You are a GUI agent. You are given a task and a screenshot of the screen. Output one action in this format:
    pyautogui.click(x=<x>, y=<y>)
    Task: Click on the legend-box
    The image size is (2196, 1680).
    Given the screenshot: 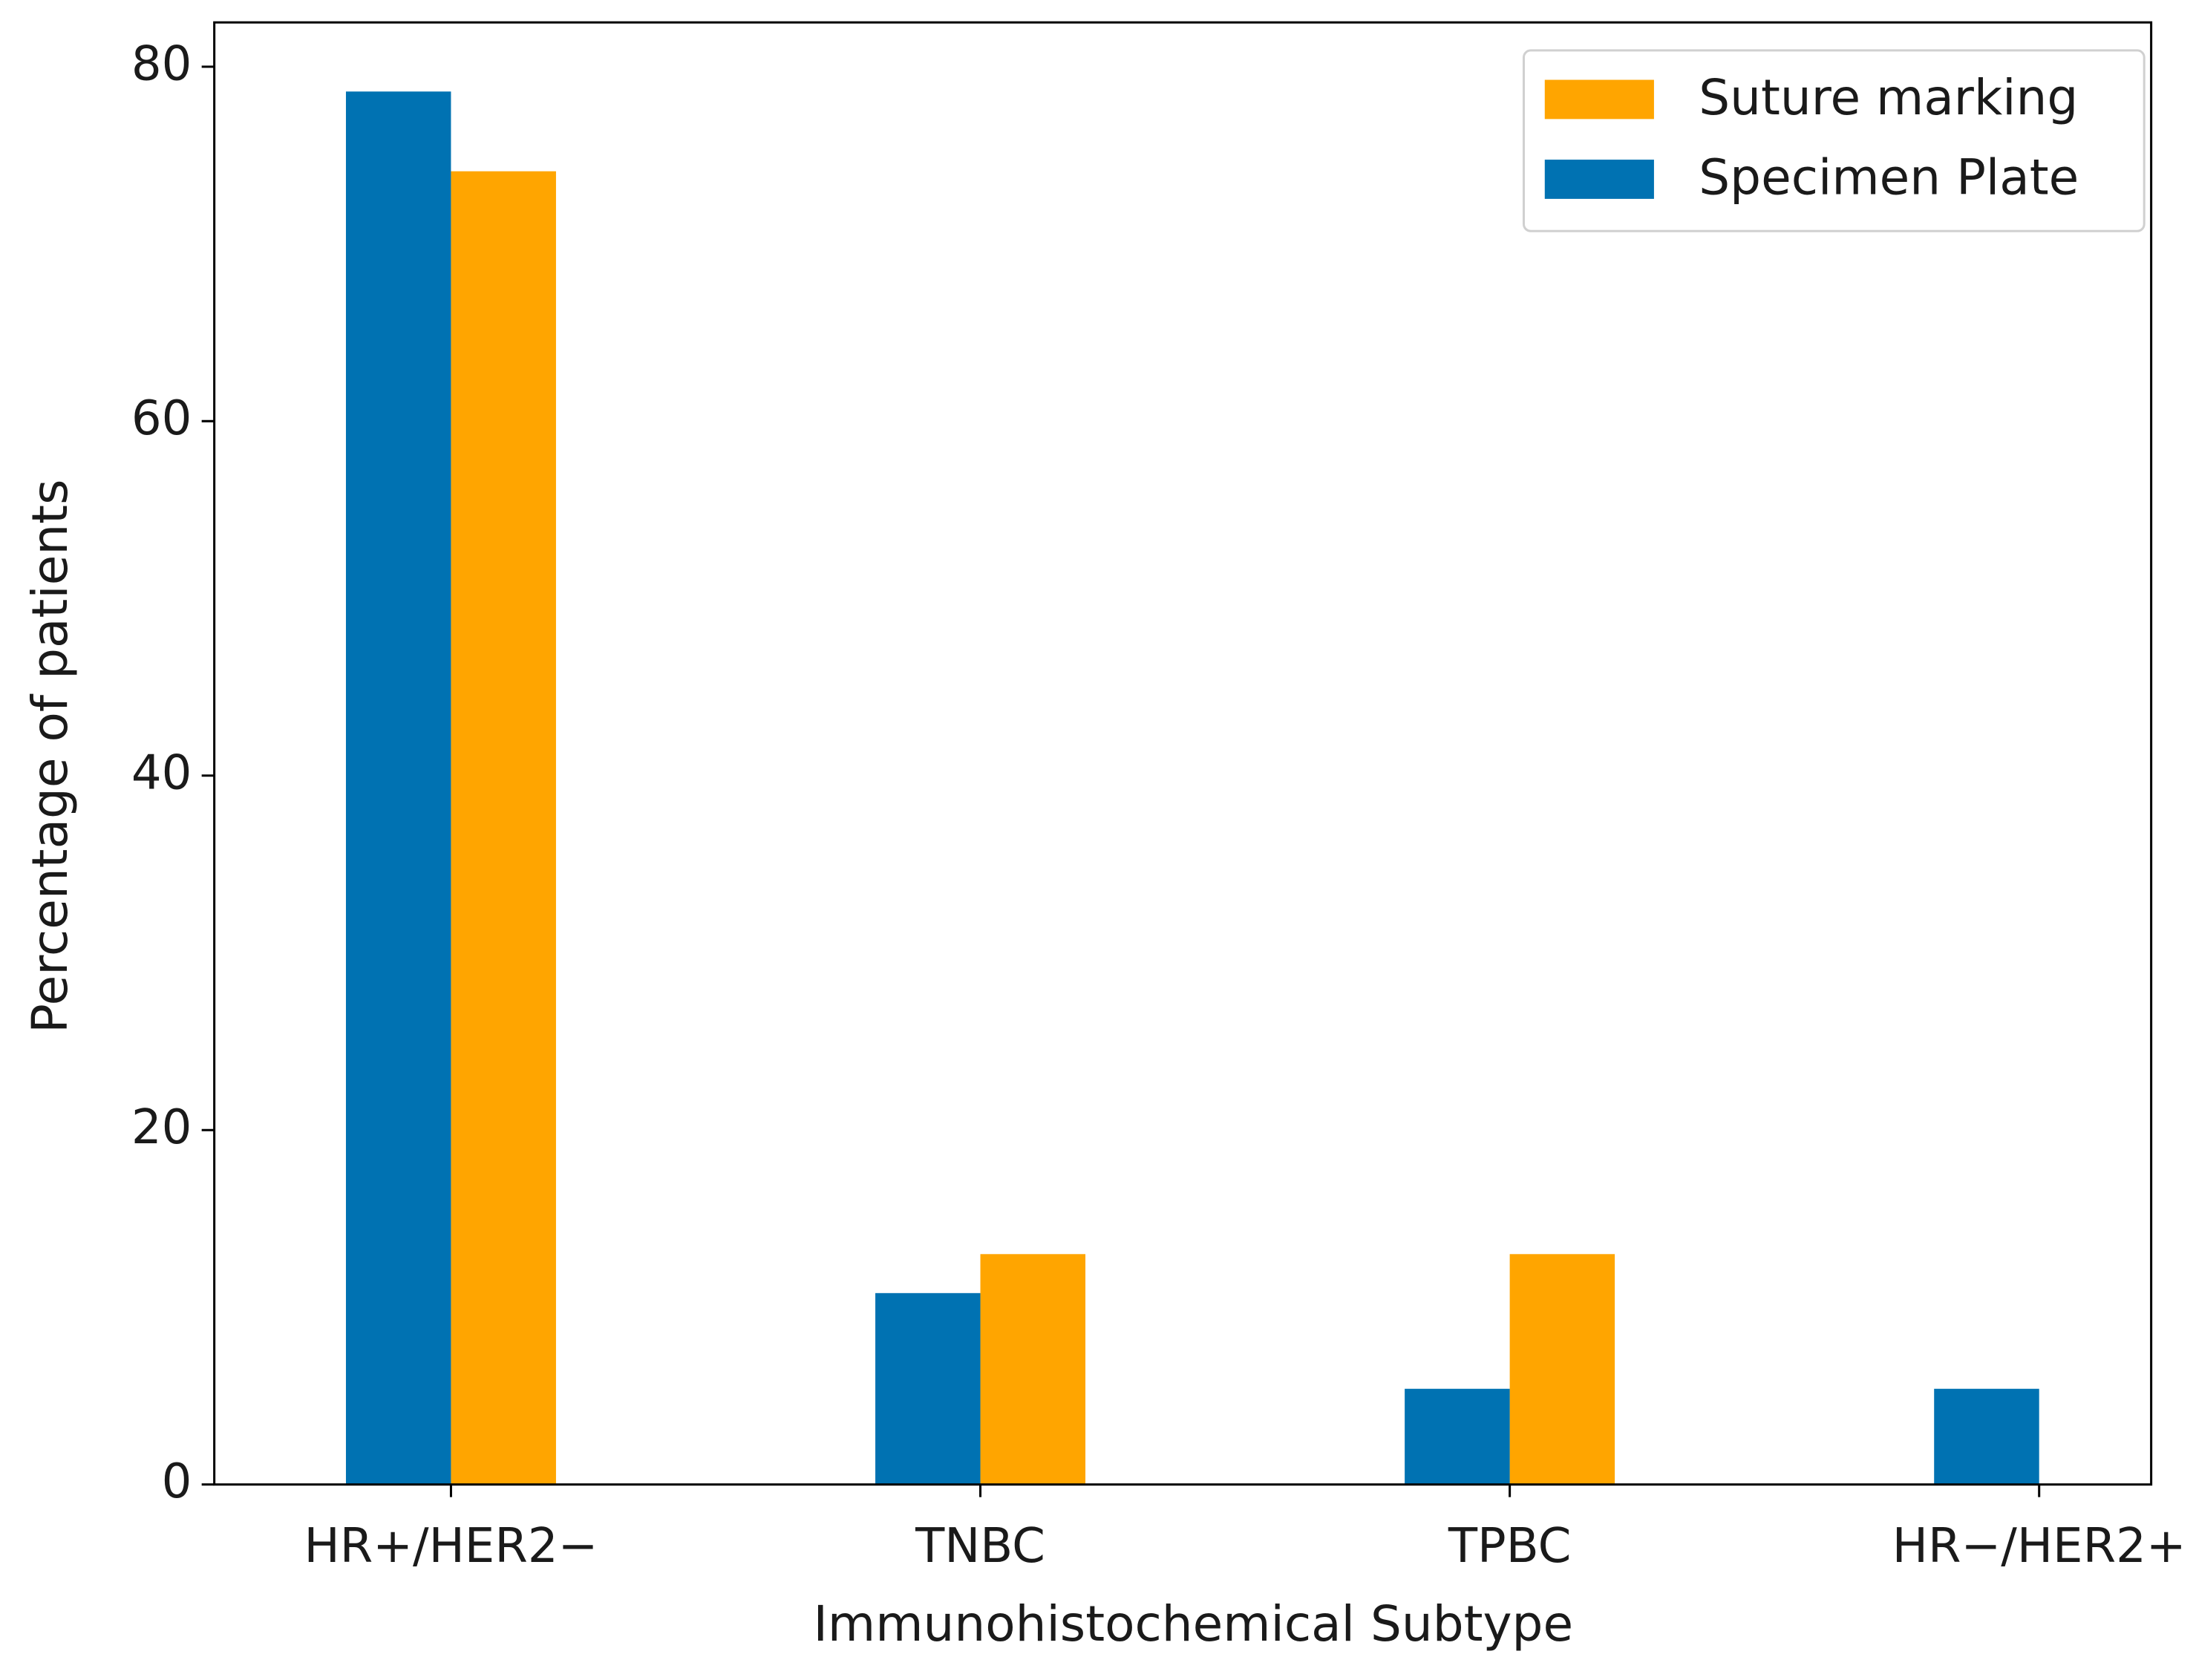 What is the action you would take?
    pyautogui.click(x=1834, y=140)
    